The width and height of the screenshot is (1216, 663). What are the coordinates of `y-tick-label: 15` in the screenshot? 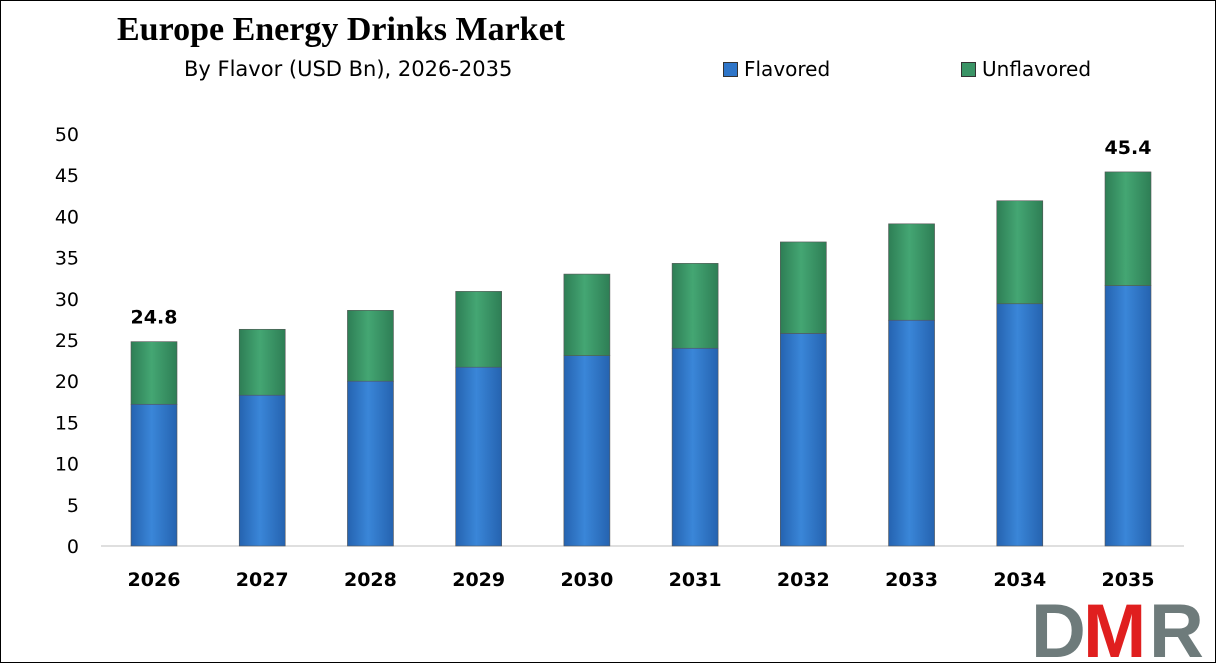 It's located at (67, 423).